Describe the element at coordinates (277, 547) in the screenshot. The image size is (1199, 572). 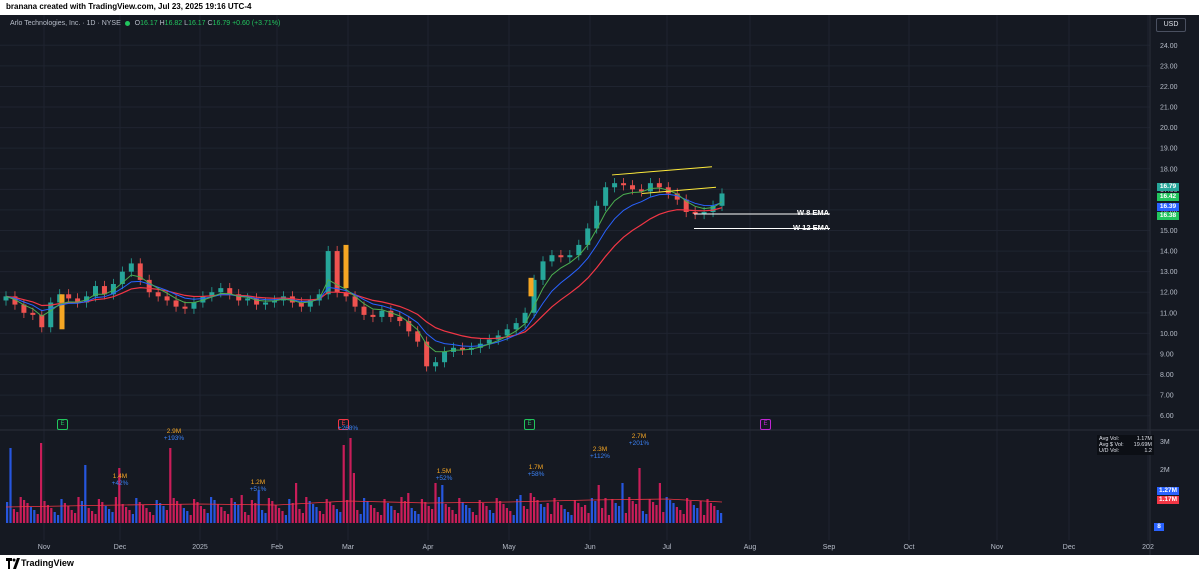
I see `x-tick-label: Feb` at that location.